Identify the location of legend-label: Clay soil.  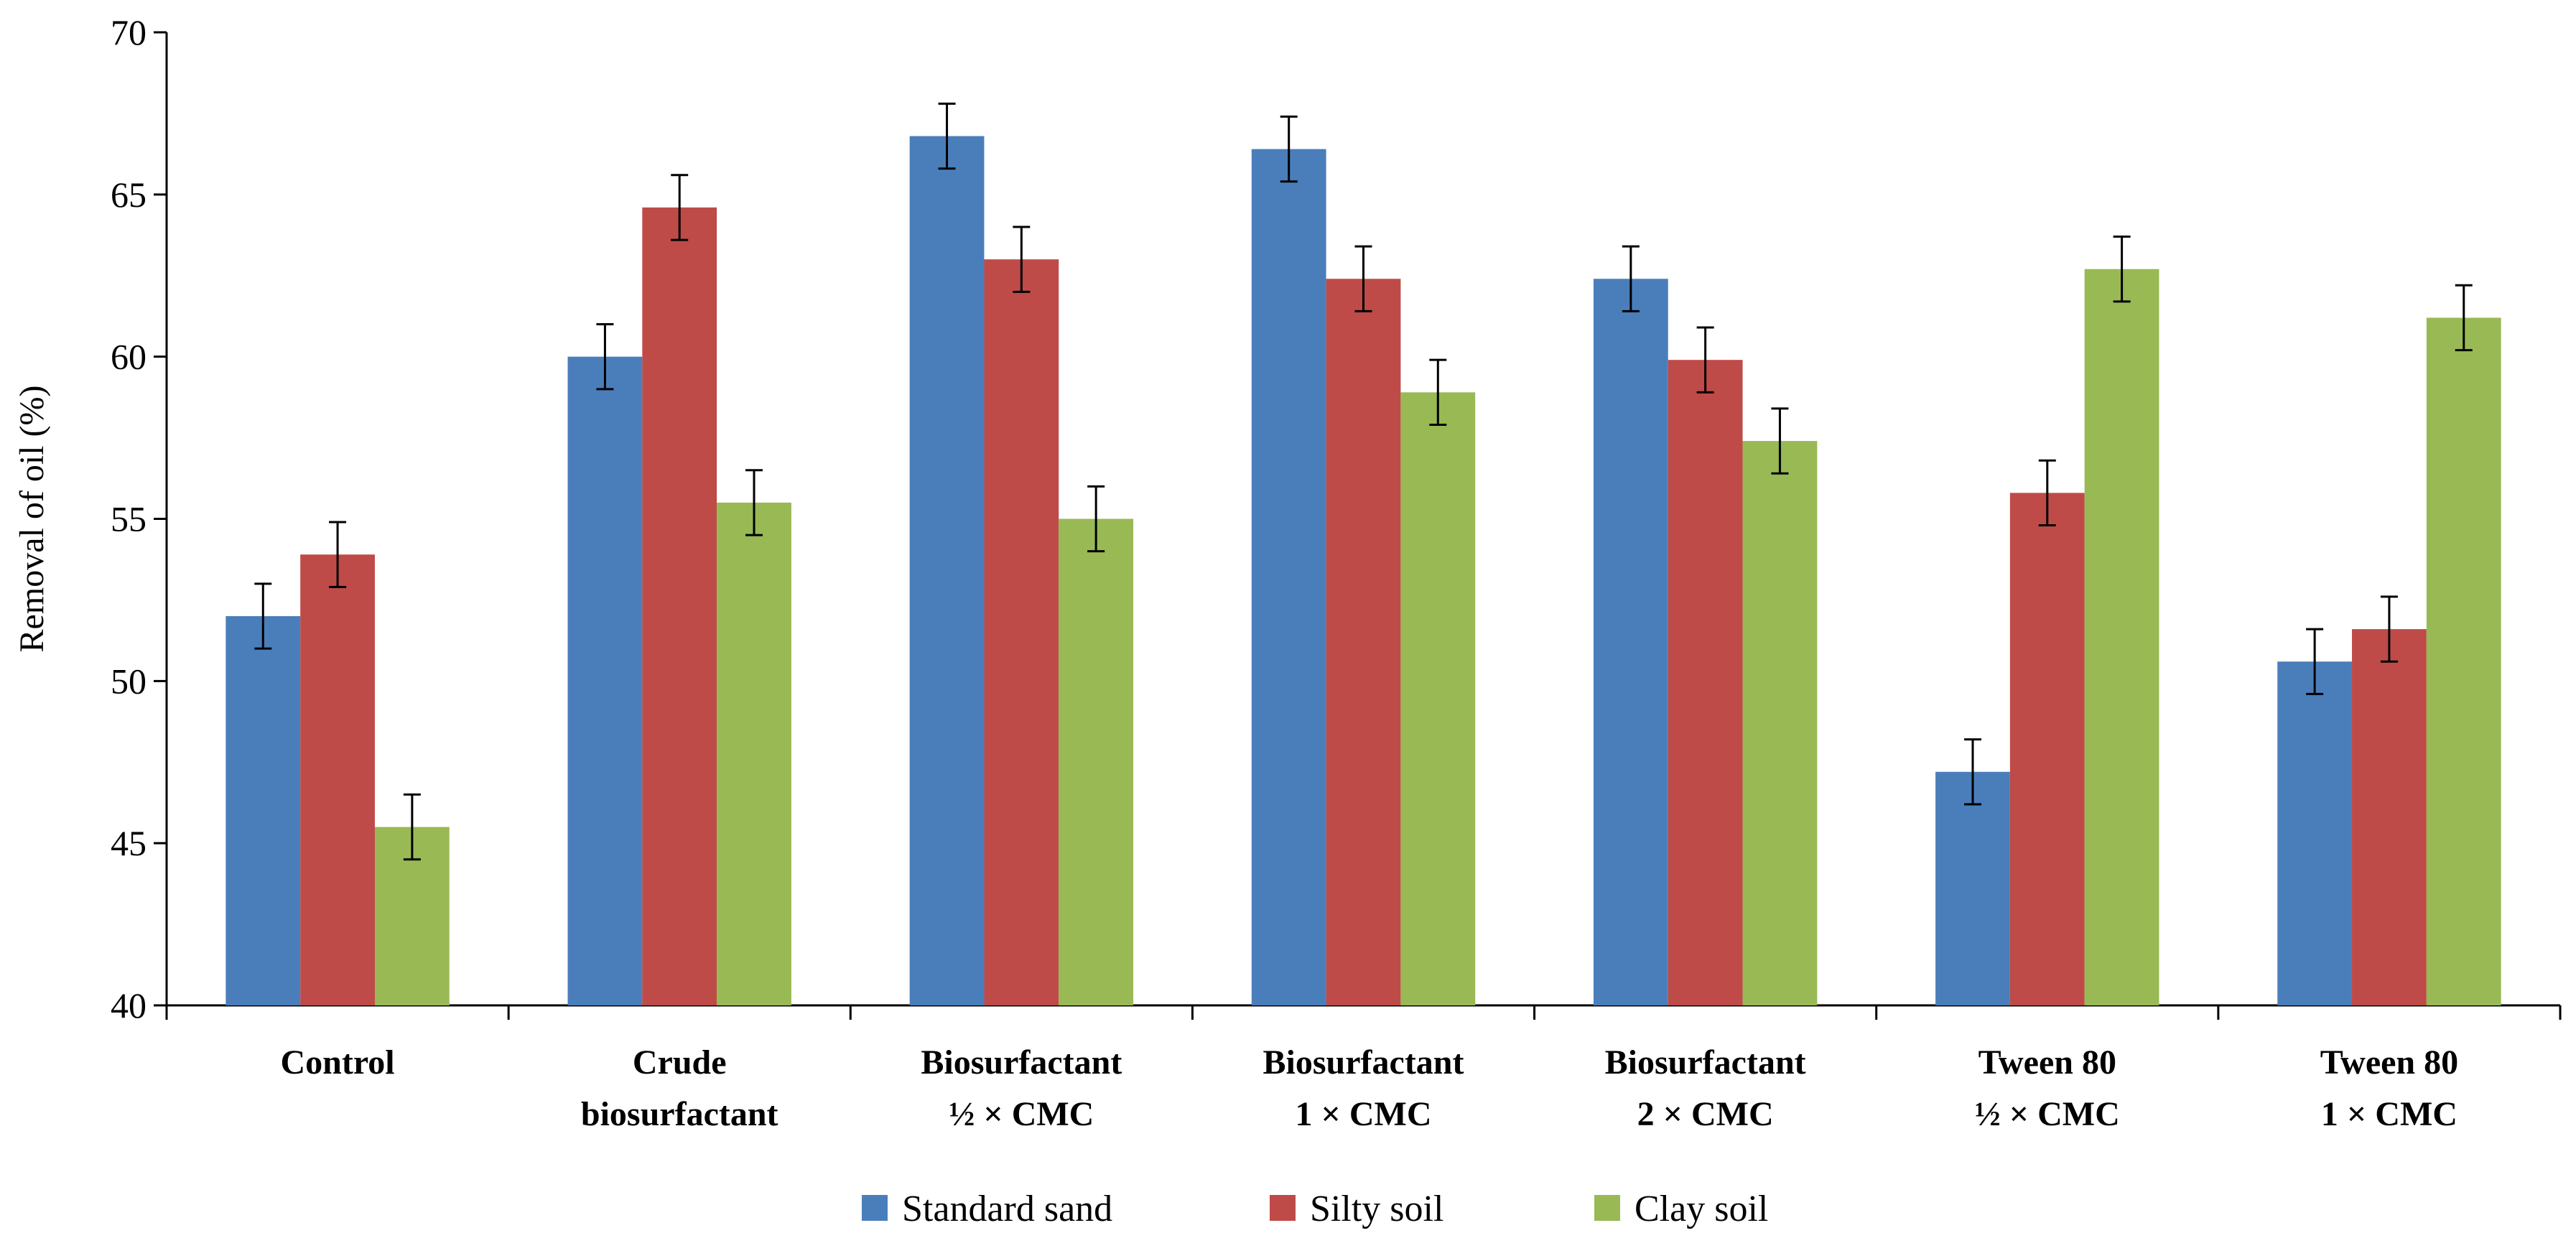
(1701, 1208).